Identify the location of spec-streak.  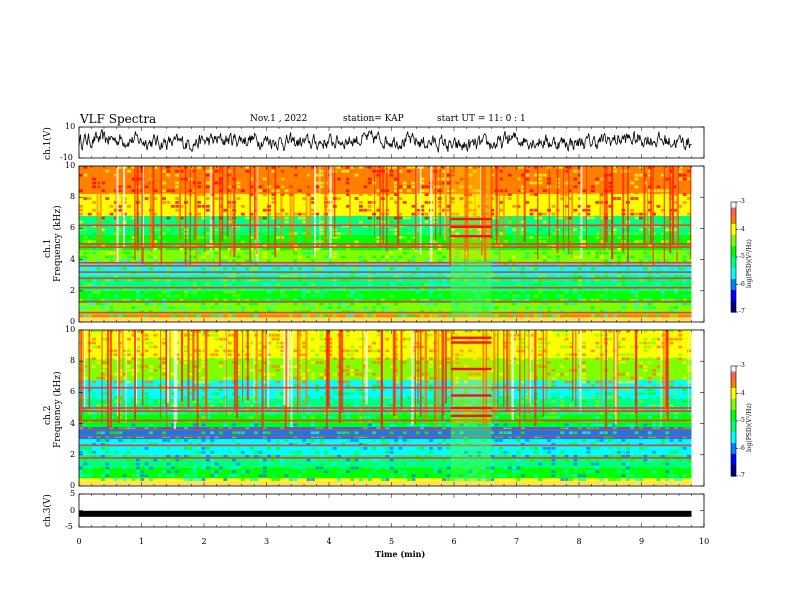
(117, 214).